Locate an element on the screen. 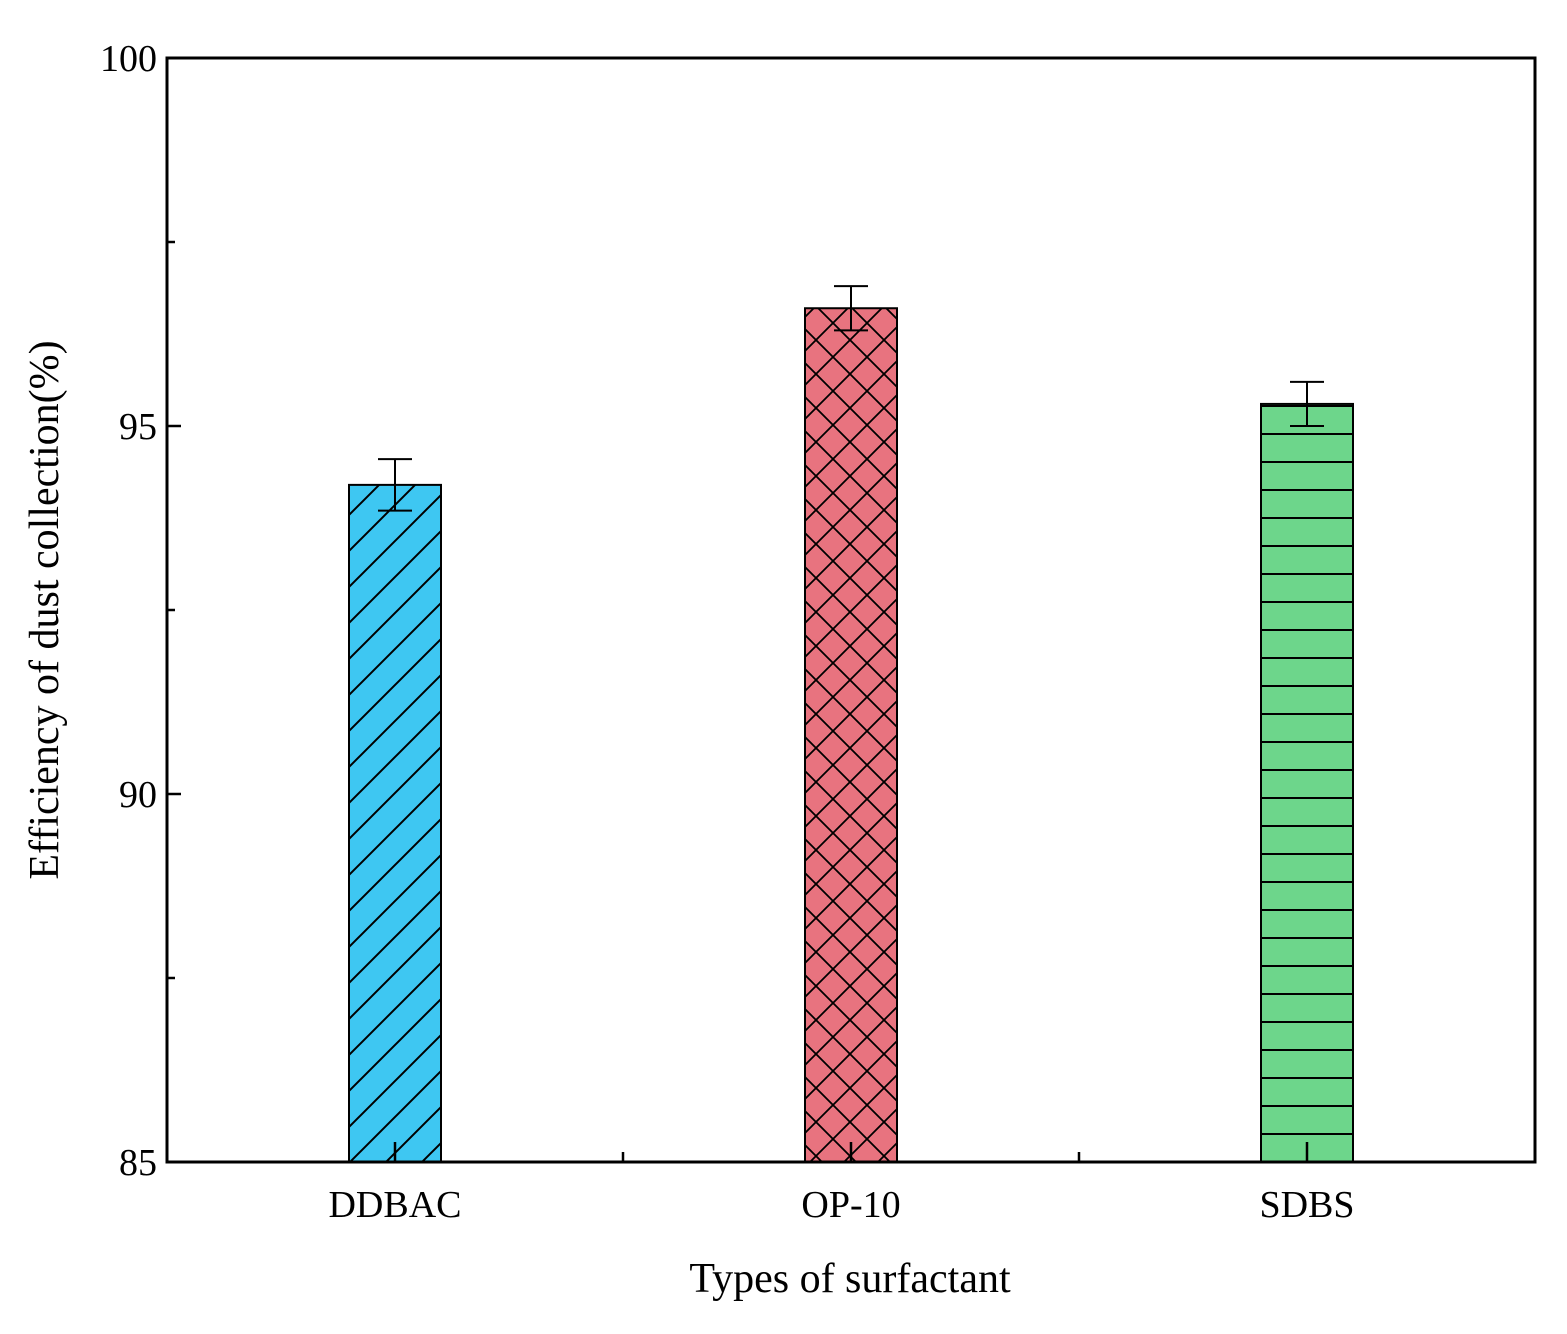  x-tick-label-sdbs: SDBS is located at coordinates (1306, 1205).